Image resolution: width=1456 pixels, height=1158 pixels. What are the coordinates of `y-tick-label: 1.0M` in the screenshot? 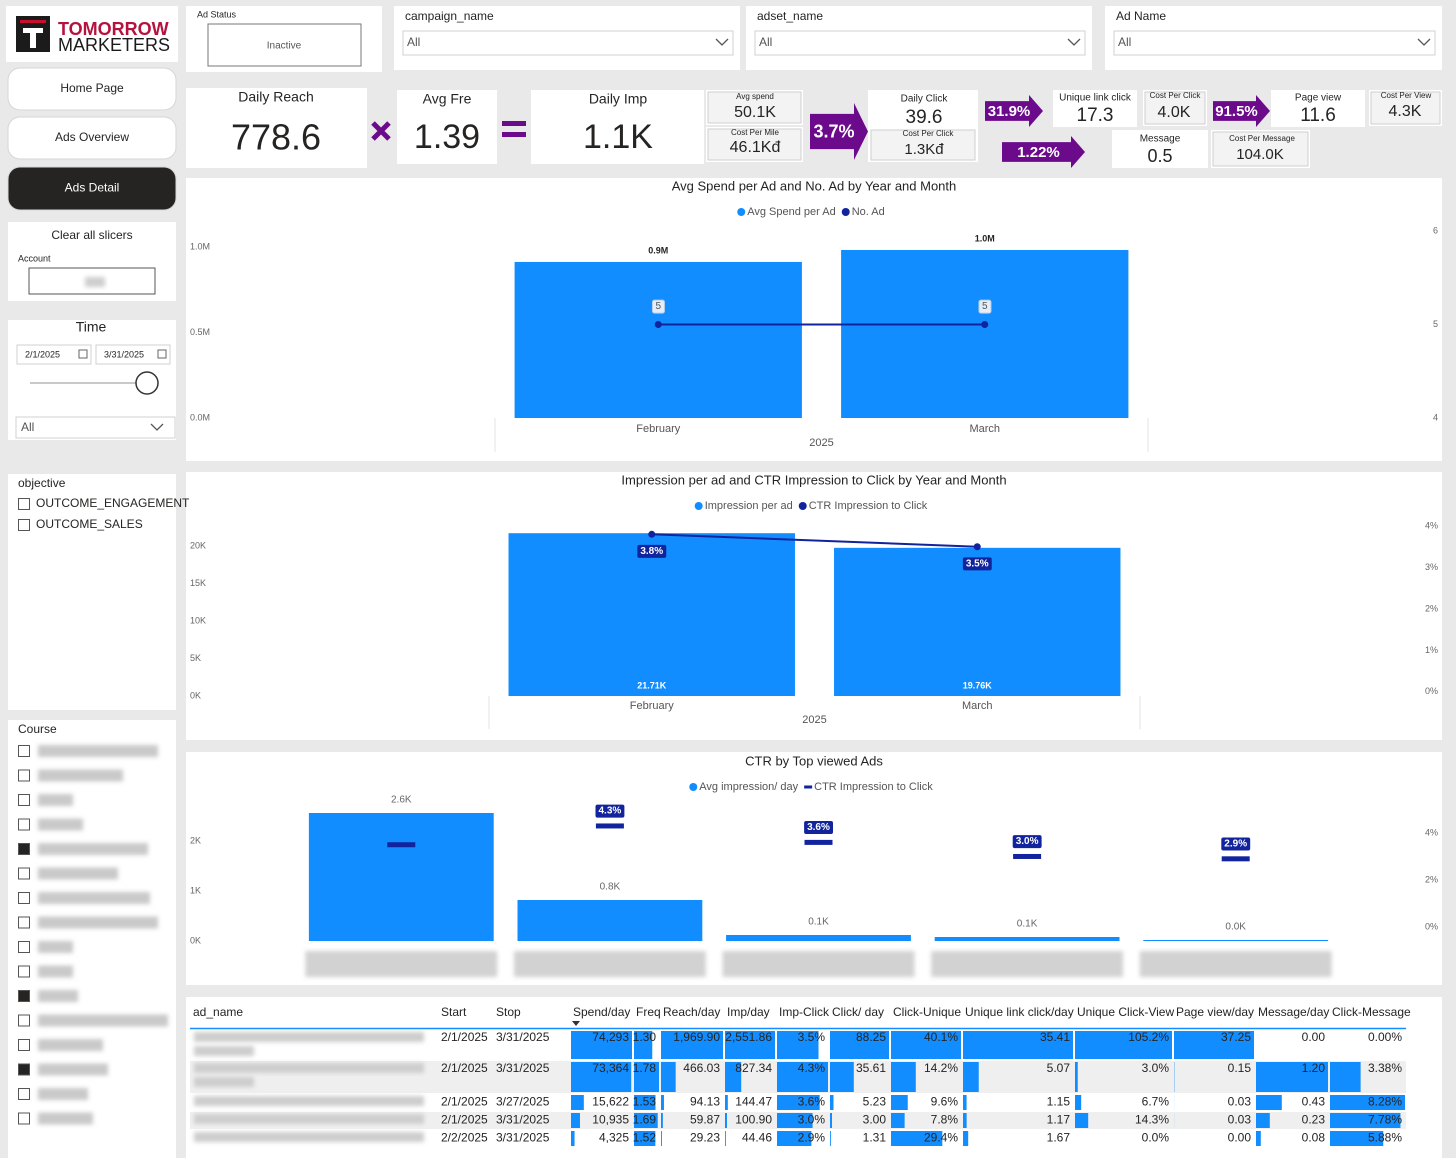 It's located at (200, 246).